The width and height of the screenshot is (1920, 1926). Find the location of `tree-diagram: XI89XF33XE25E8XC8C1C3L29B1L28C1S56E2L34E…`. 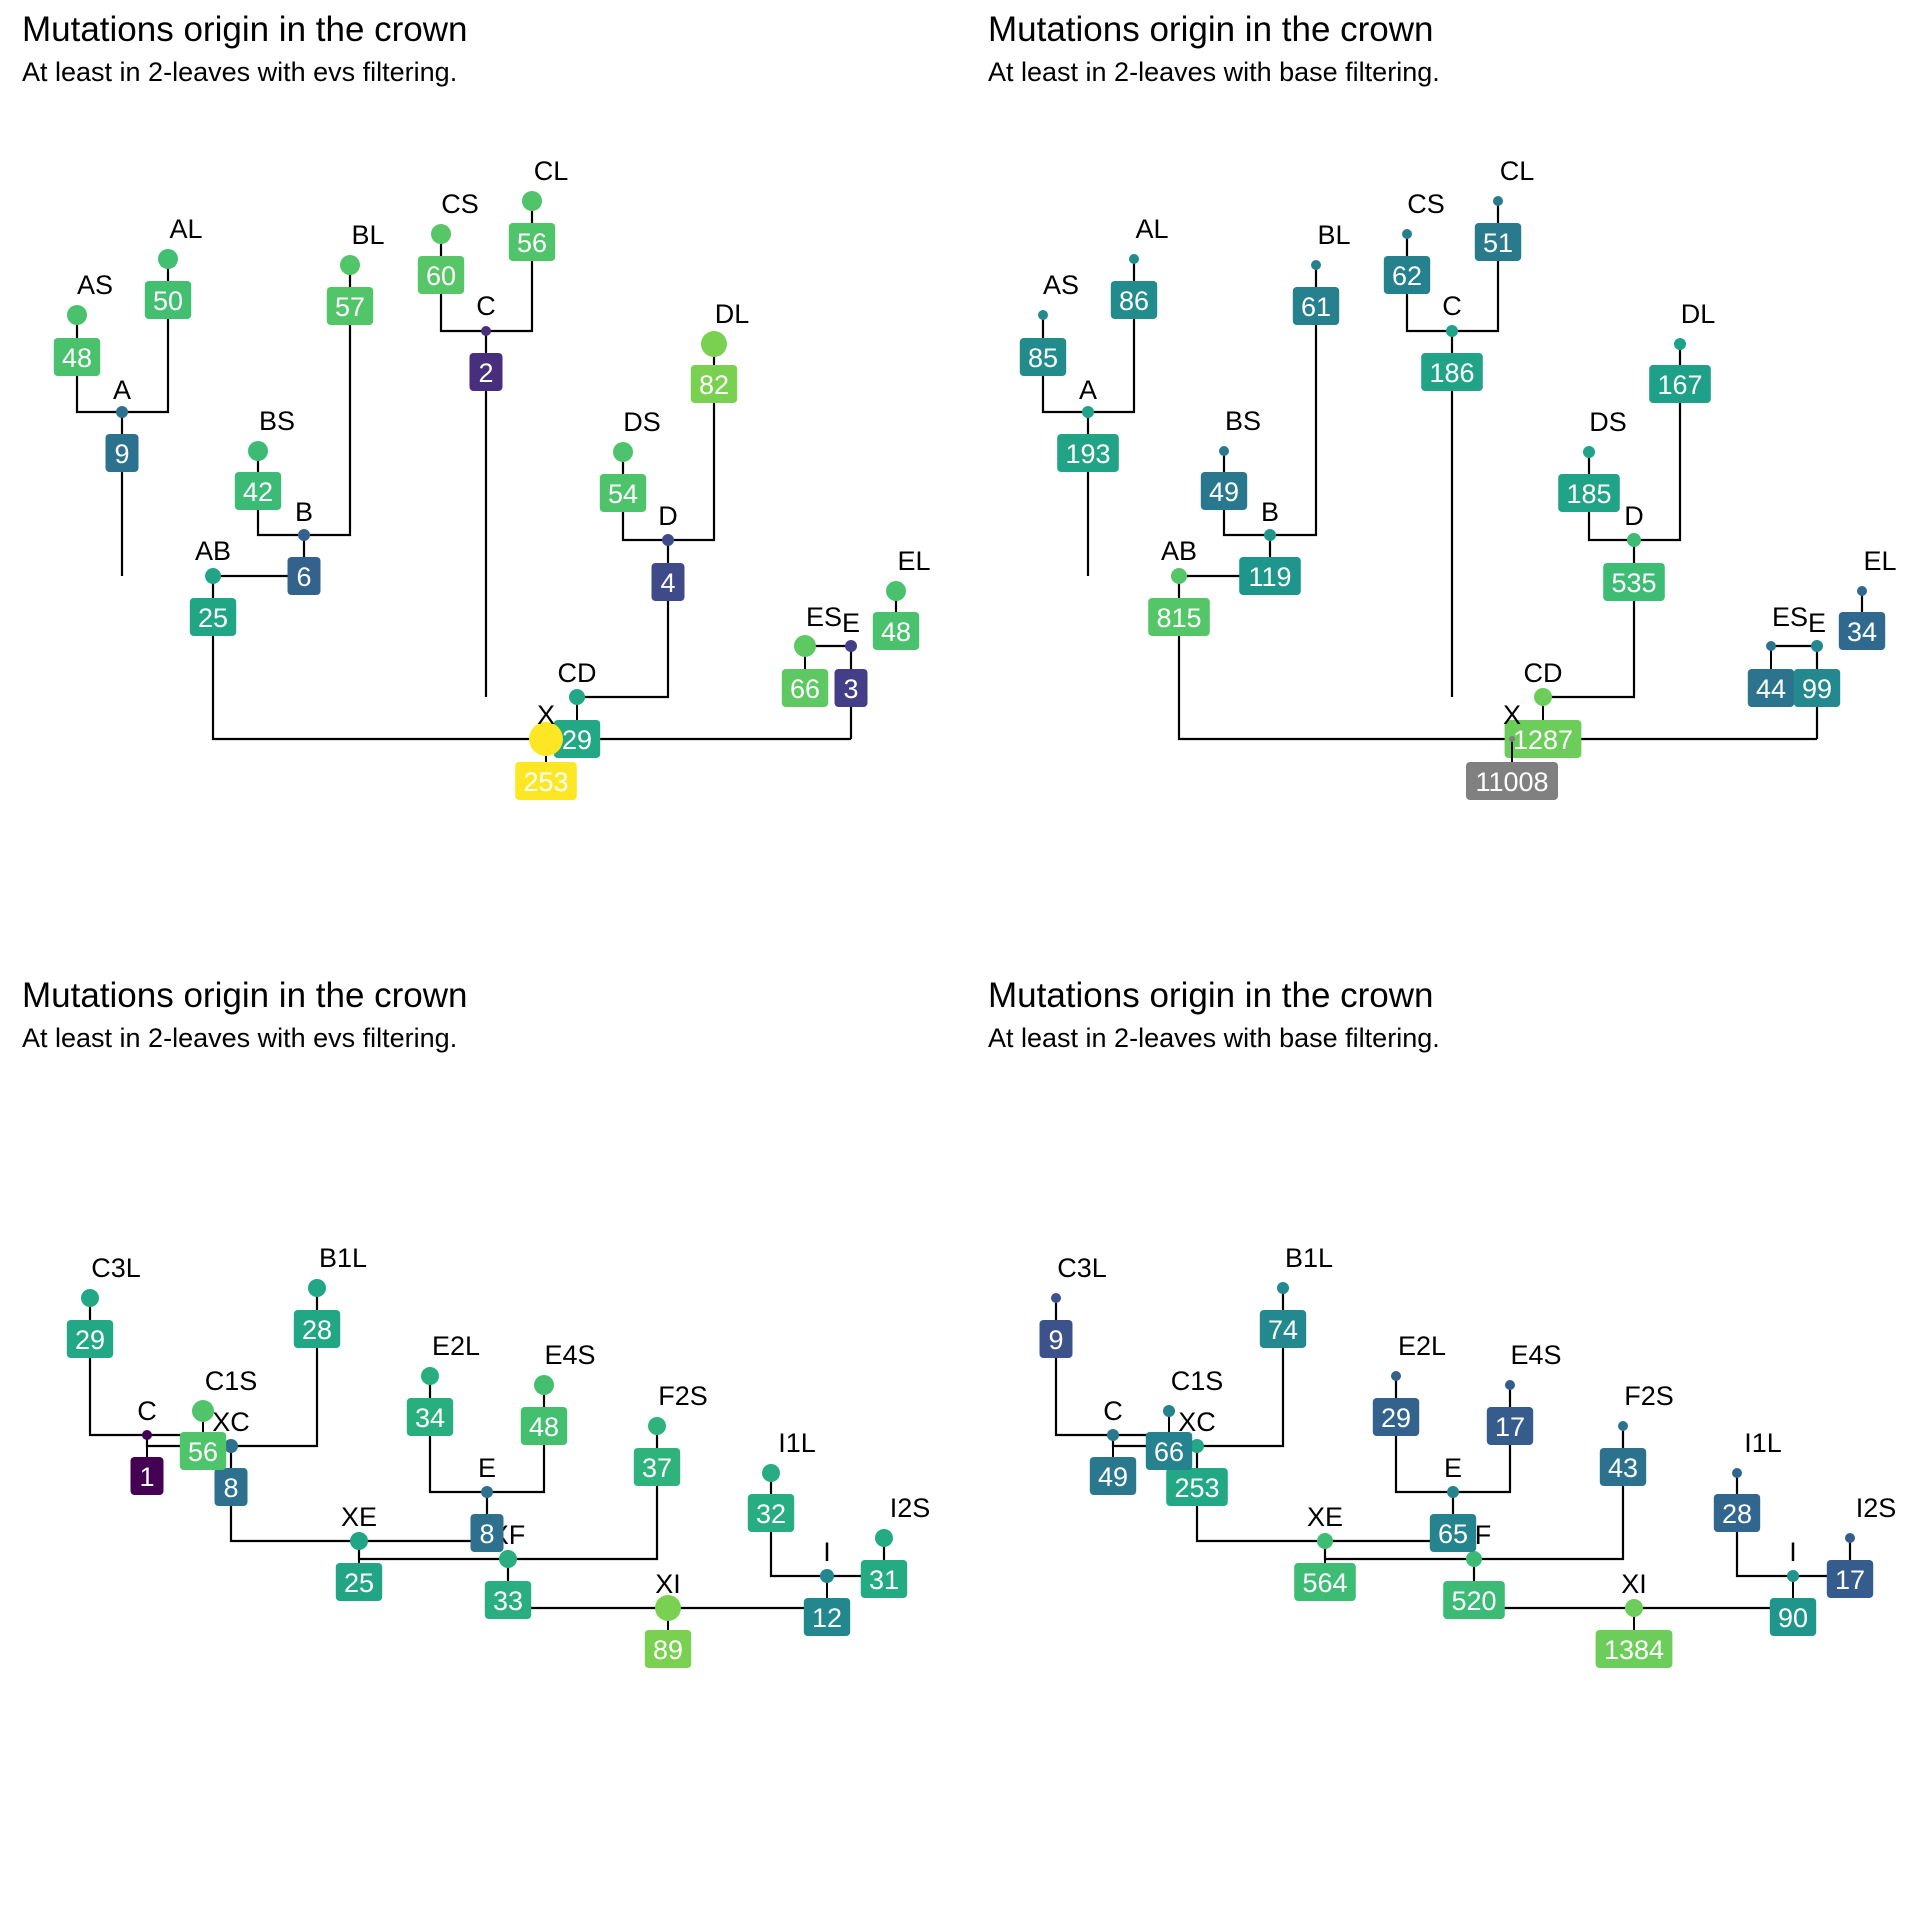

tree-diagram: XI89XF33XE25E8XC8C1C3L29B1L28C1S56E2L34E… is located at coordinates (498, 1455).